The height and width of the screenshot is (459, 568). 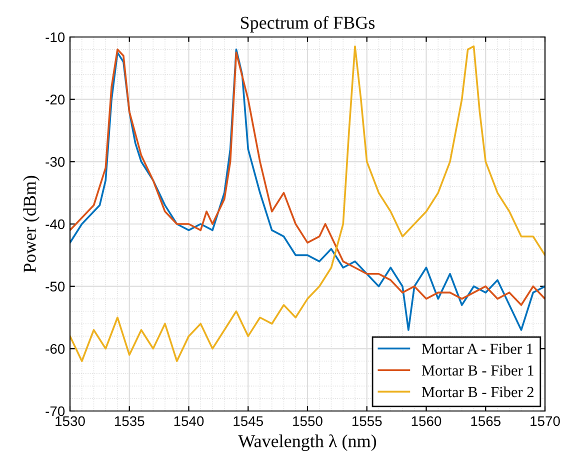 What do you see at coordinates (307, 442) in the screenshot?
I see `x-axis-title: Wavelength λ (nm)` at bounding box center [307, 442].